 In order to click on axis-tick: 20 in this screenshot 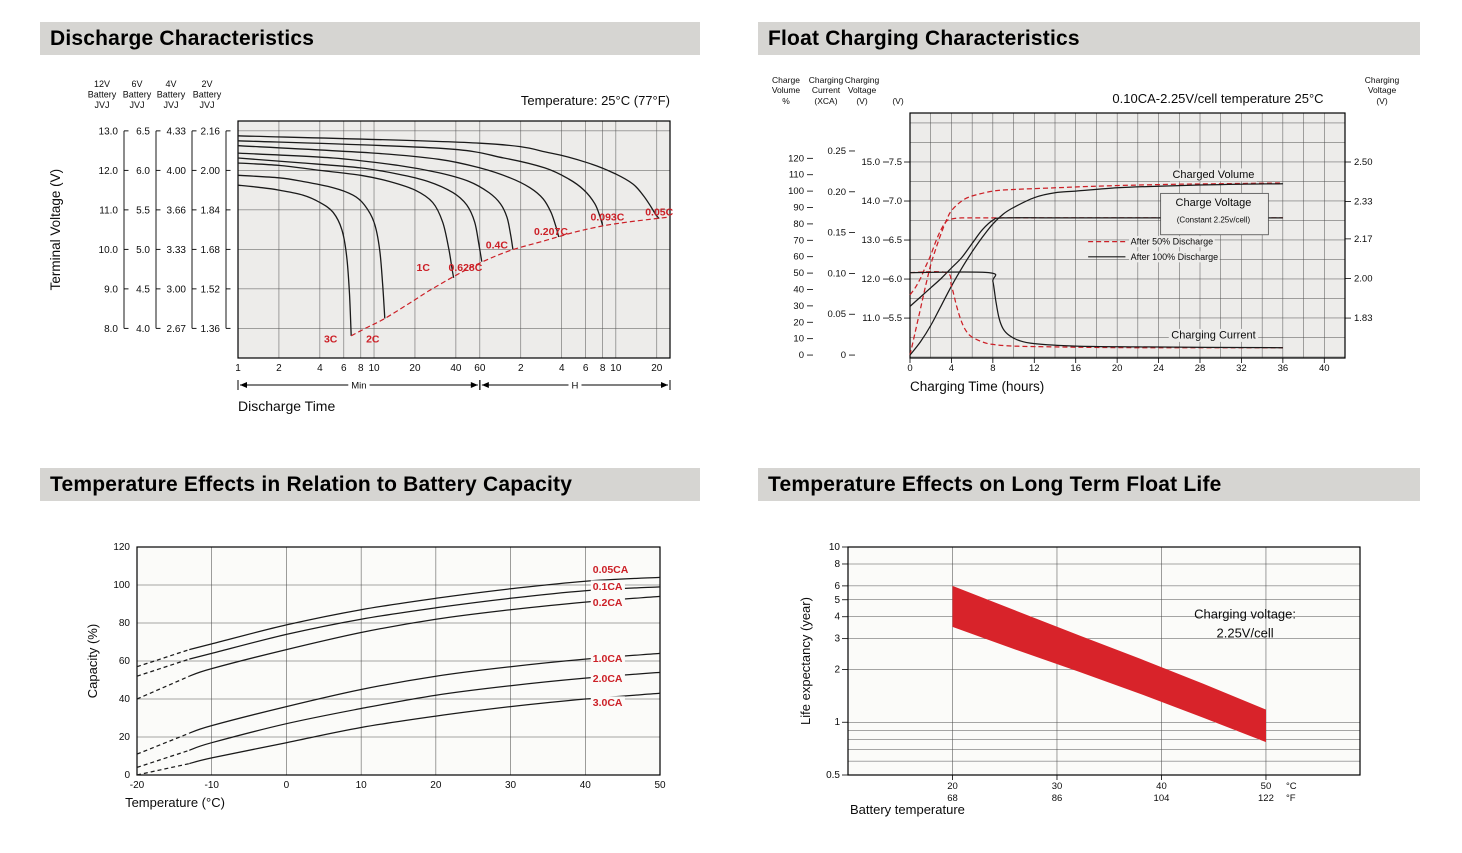, I will do `click(798, 322)`.